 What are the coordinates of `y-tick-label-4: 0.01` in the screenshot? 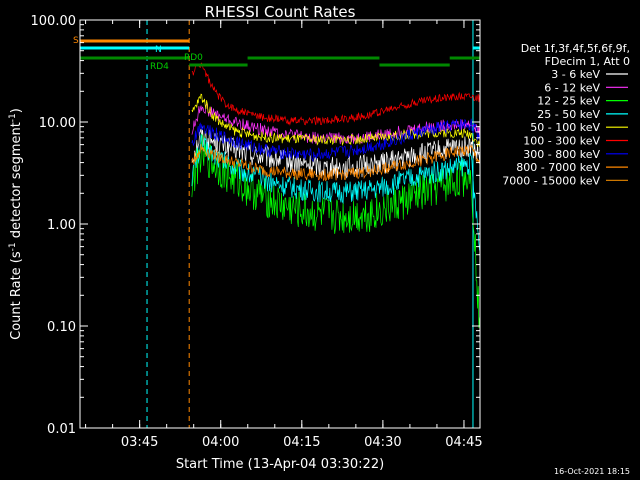 It's located at (61, 429).